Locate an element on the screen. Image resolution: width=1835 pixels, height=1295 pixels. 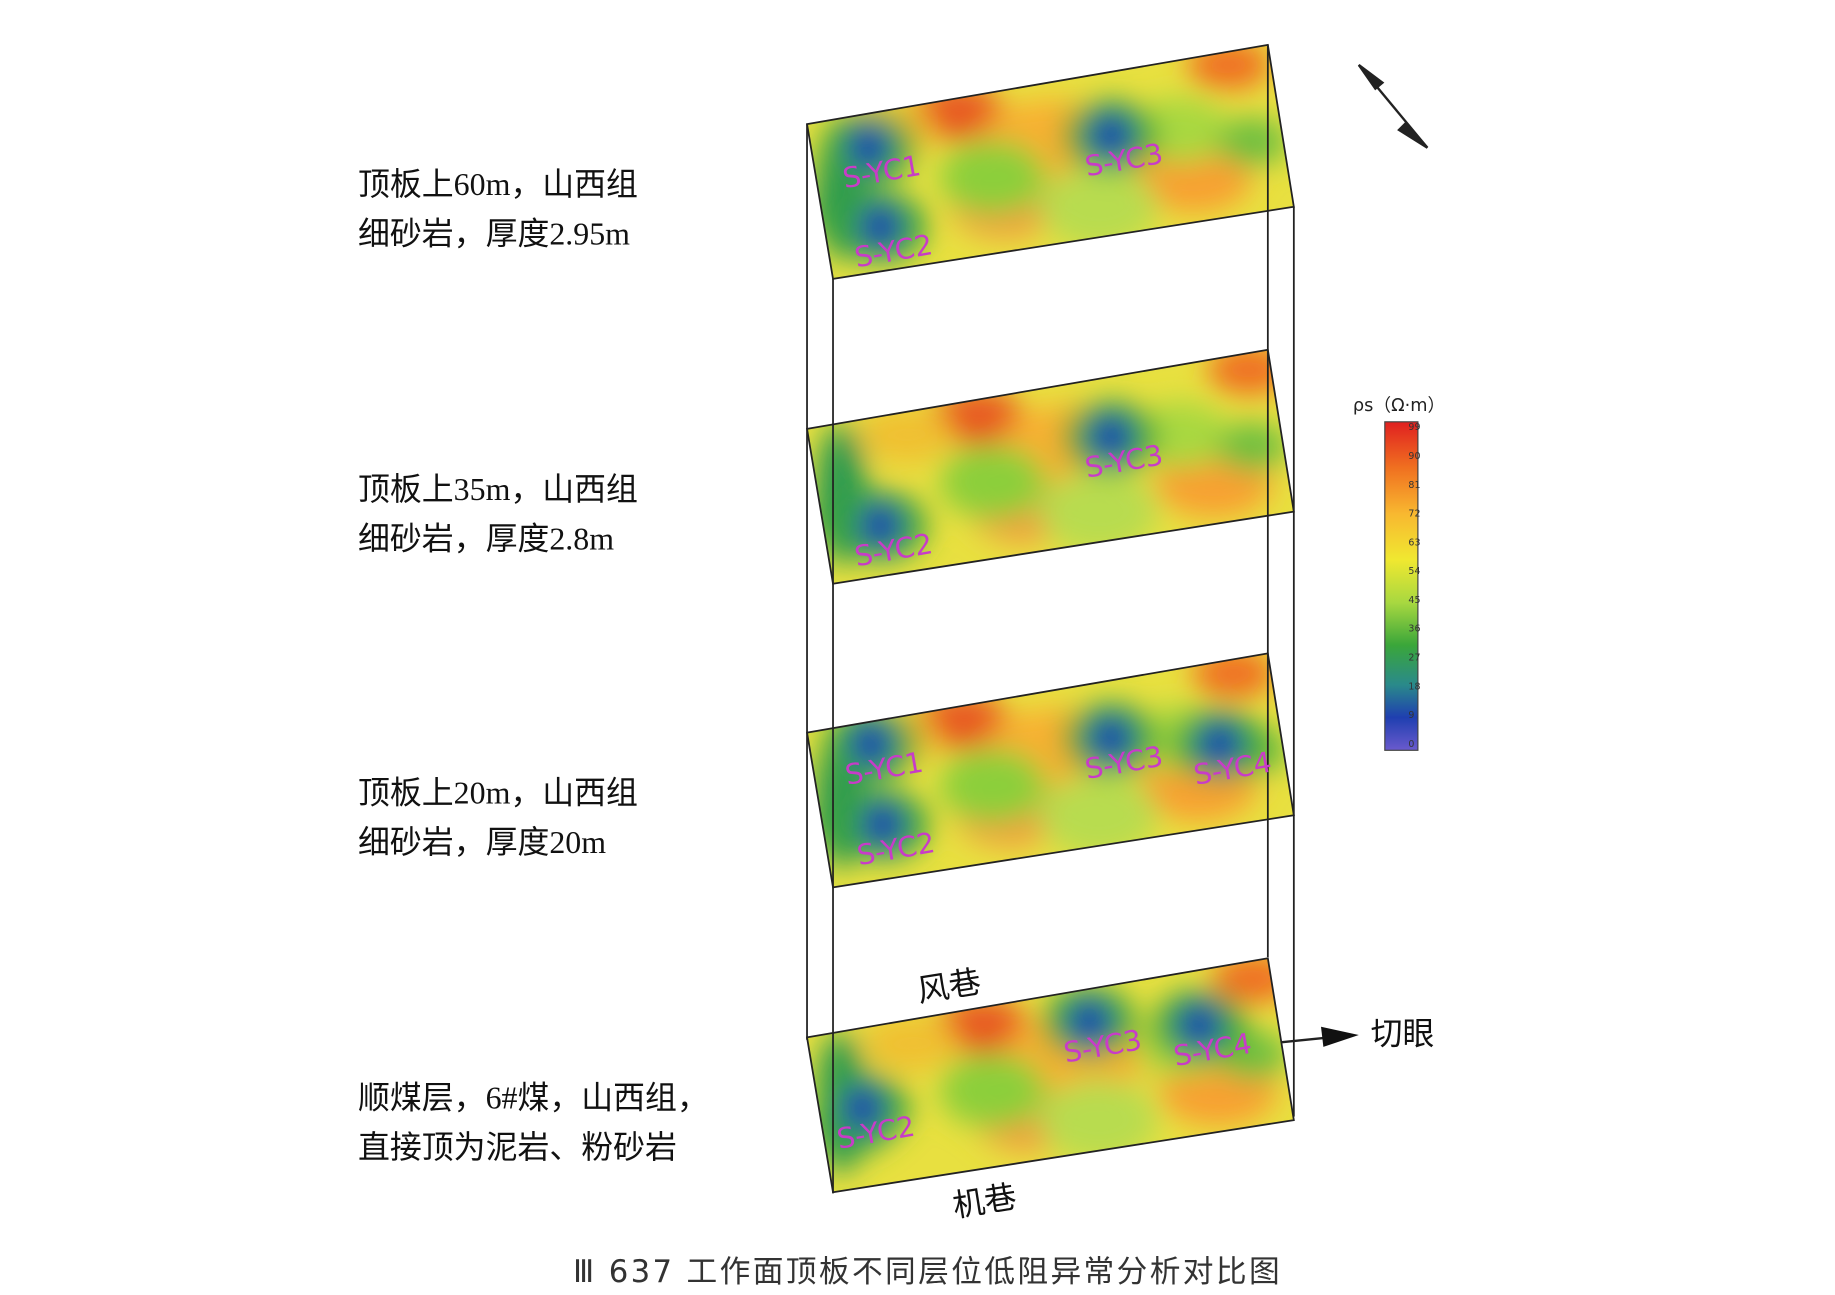
color-bar is located at coordinates (1401, 586).